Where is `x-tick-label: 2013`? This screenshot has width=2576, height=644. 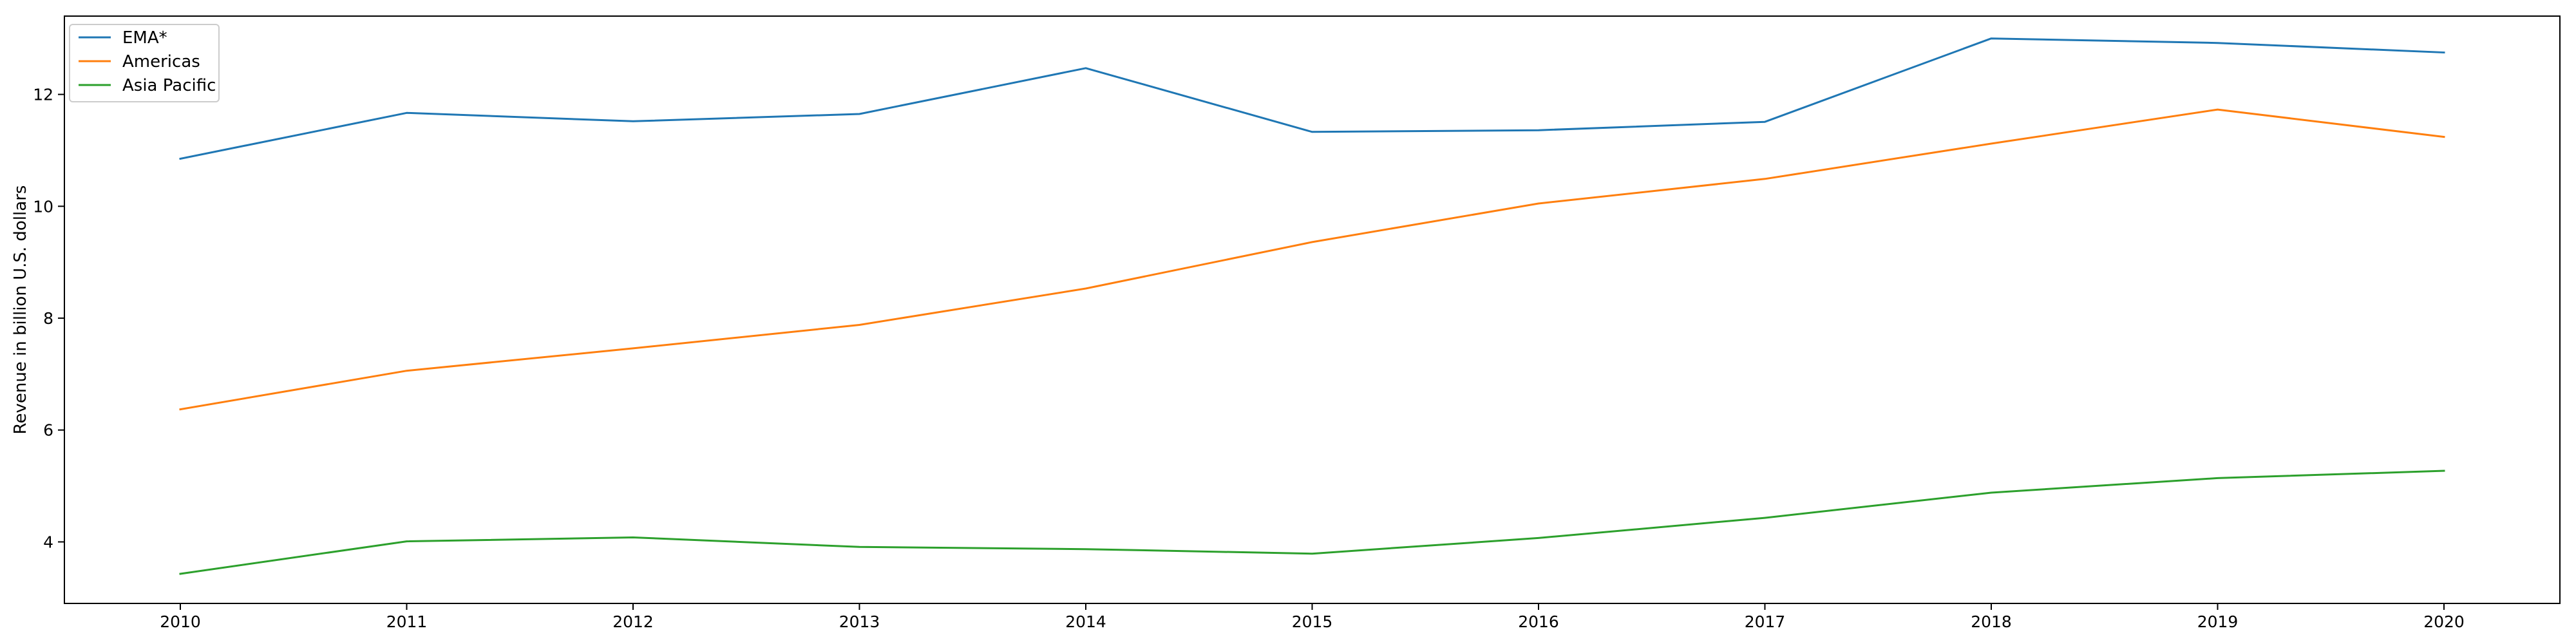
x-tick-label: 2013 is located at coordinates (859, 621).